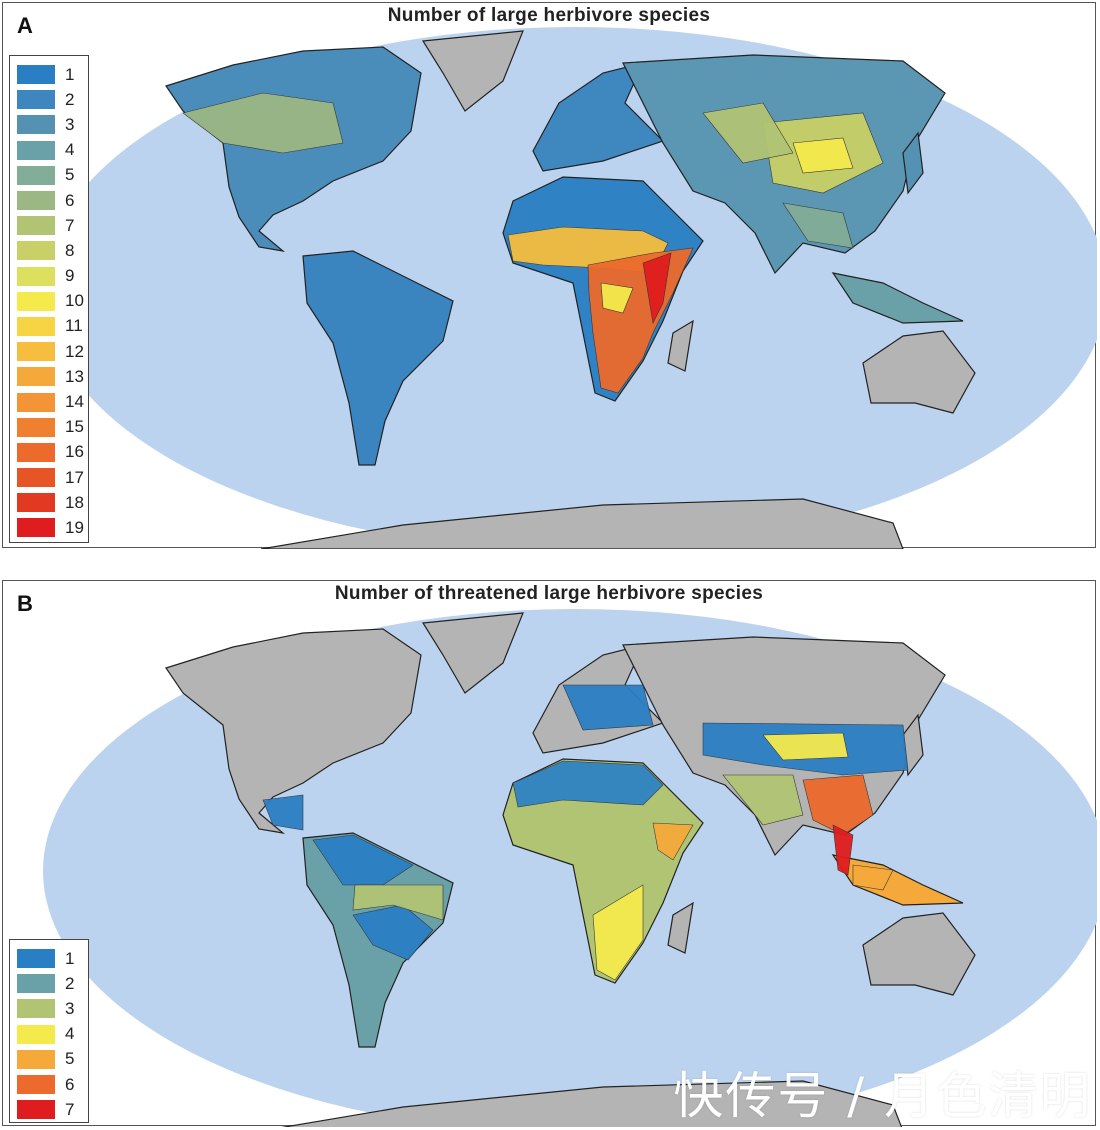  Describe the element at coordinates (74, 427) in the screenshot. I see `legend-label: 15` at that location.